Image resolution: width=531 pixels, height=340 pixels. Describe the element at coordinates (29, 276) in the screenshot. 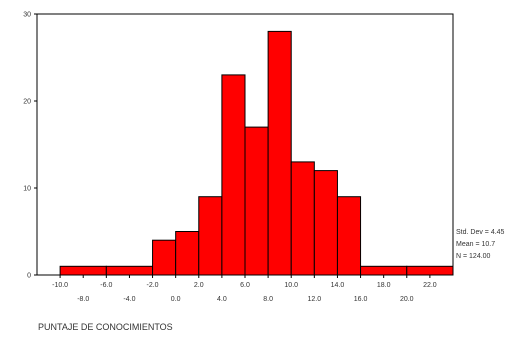

I see `y-tick-label: 0` at that location.